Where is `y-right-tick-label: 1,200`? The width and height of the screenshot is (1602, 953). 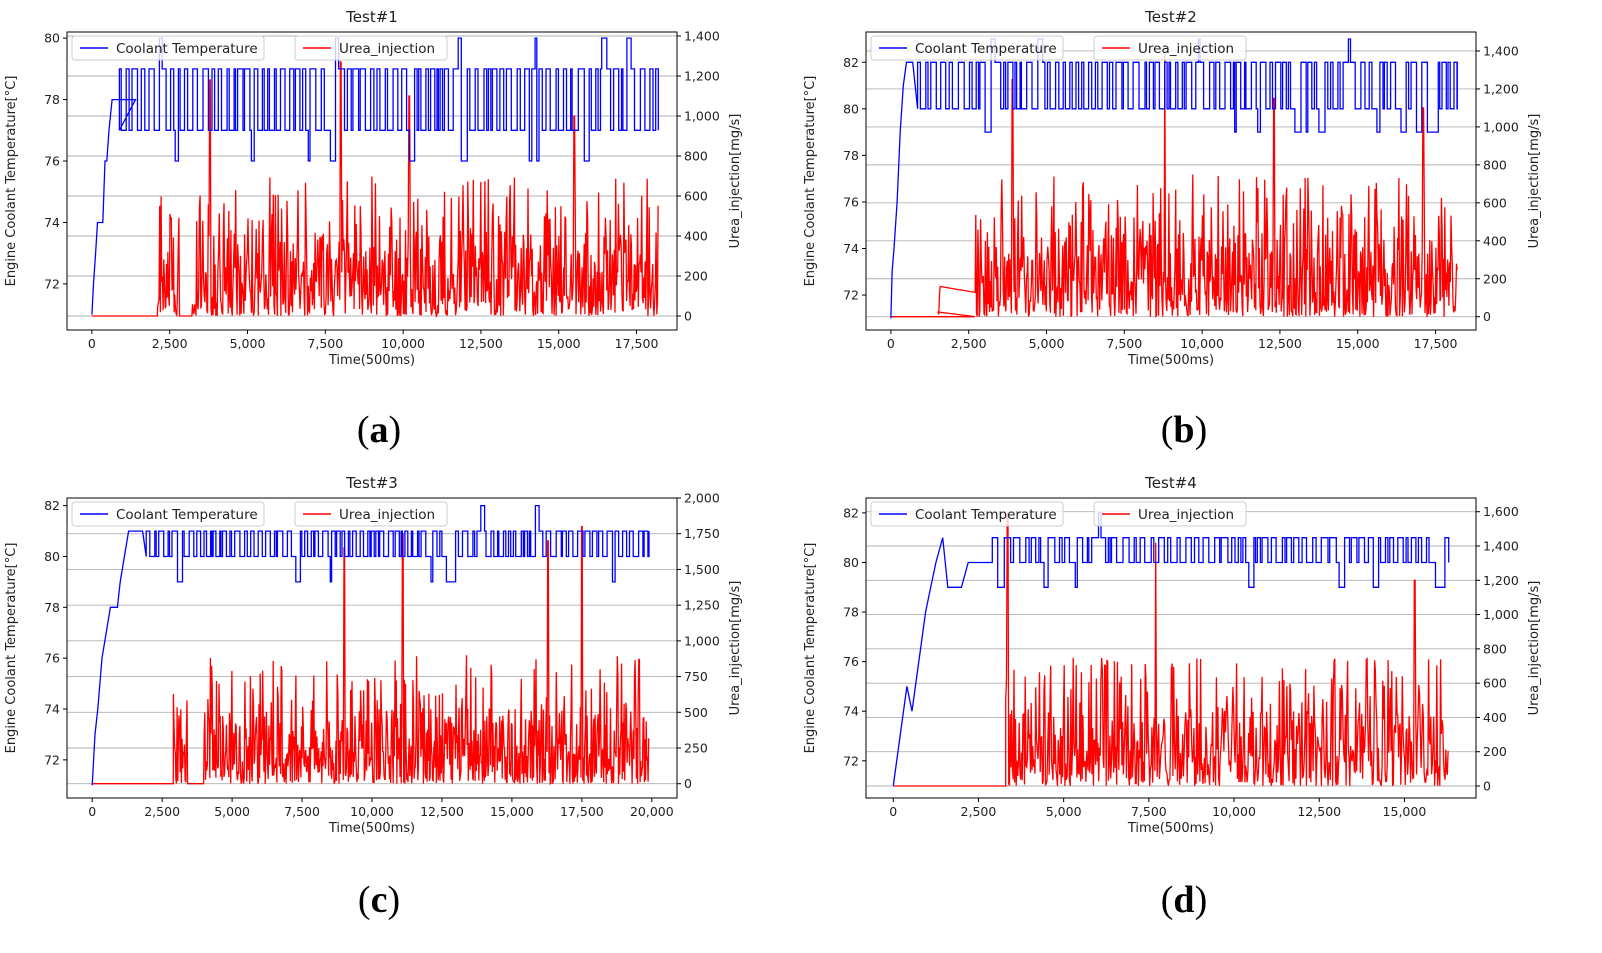
y-right-tick-label: 1,200 is located at coordinates (1501, 88).